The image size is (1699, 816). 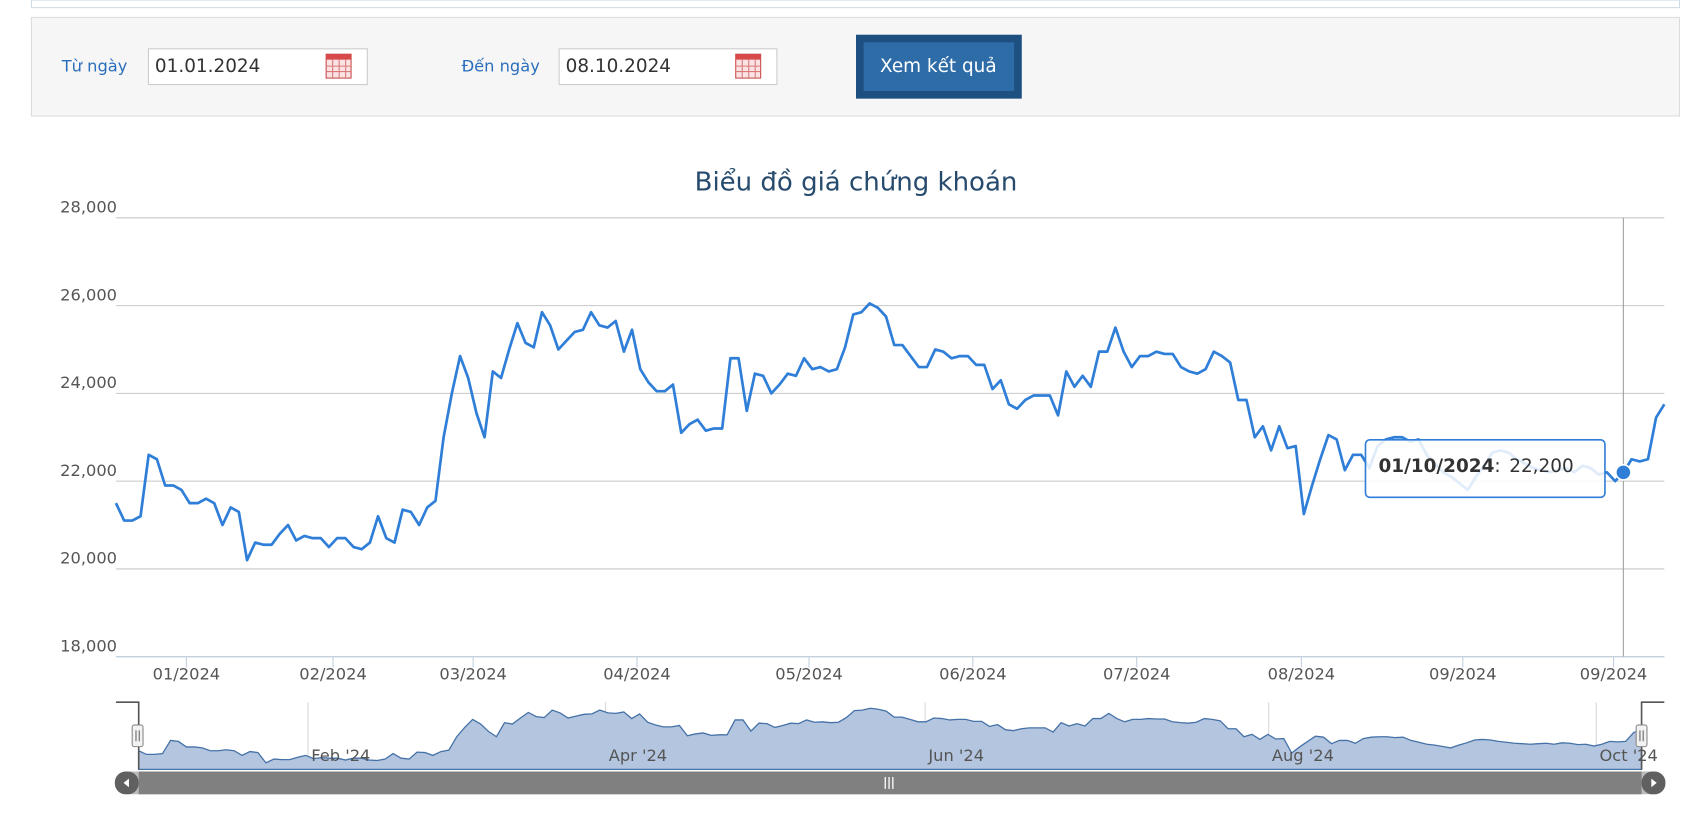 I want to click on tooltip-date: 01/10/2024, so click(x=1436, y=466).